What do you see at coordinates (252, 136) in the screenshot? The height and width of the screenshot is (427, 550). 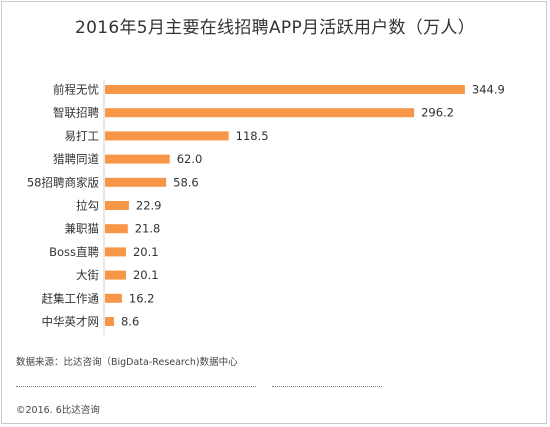 I see `value-label: 118.5` at bounding box center [252, 136].